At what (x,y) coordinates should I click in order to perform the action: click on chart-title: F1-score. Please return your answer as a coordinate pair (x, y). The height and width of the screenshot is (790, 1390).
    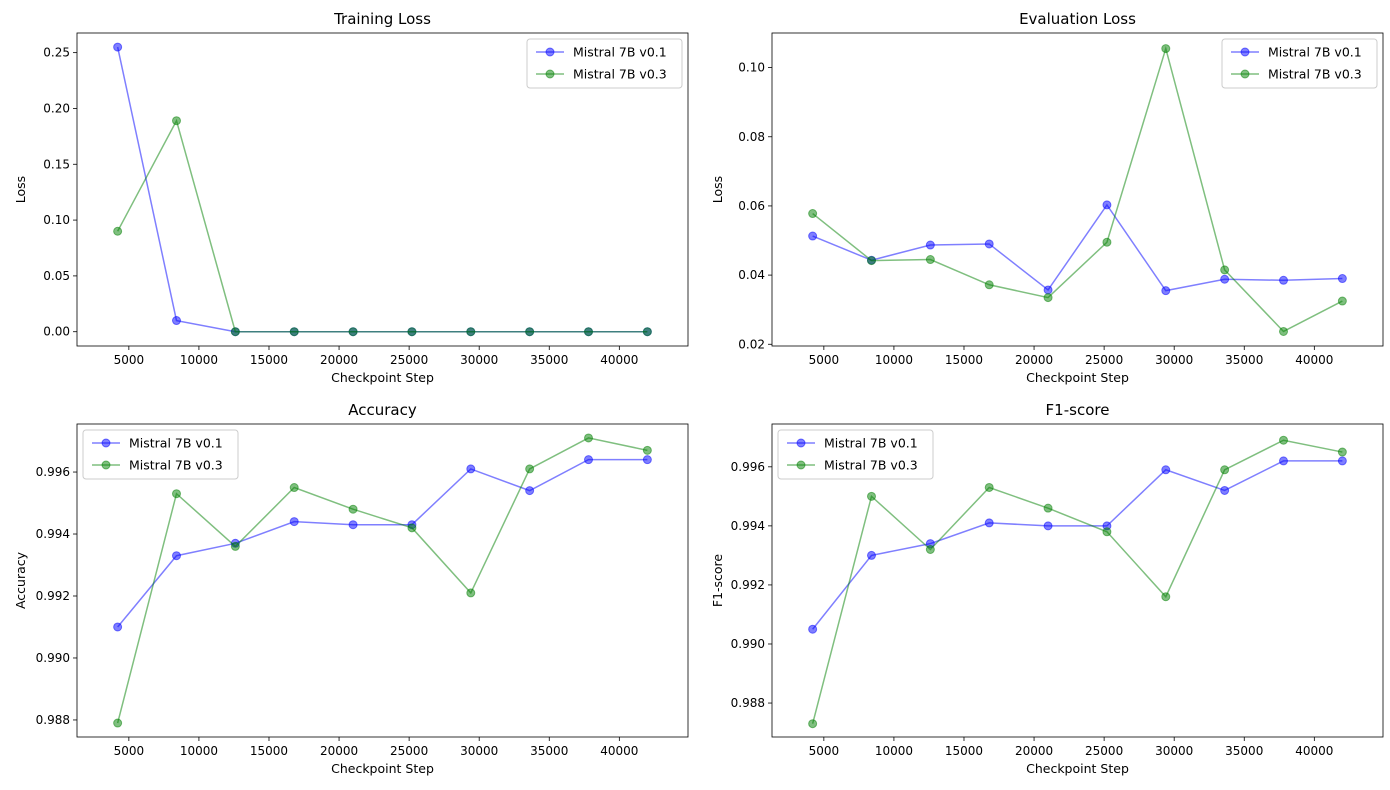
    Looking at the image, I should click on (1078, 410).